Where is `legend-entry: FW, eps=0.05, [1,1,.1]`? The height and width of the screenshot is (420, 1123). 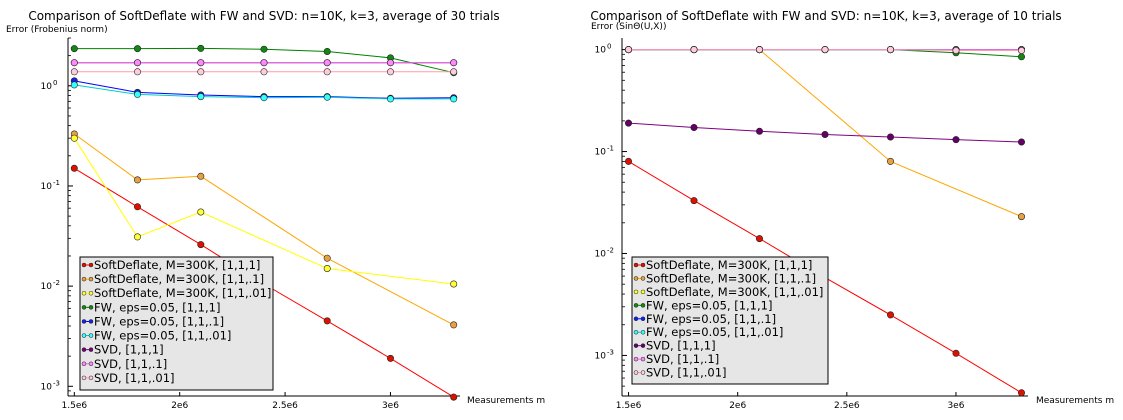 legend-entry: FW, eps=0.05, [1,1,.1] is located at coordinates (159, 321).